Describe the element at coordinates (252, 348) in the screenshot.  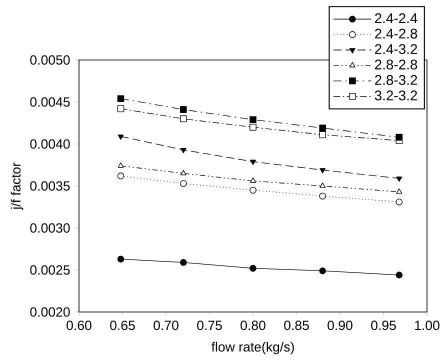
I see `x-axis-title: flow rate(kg/s)` at that location.